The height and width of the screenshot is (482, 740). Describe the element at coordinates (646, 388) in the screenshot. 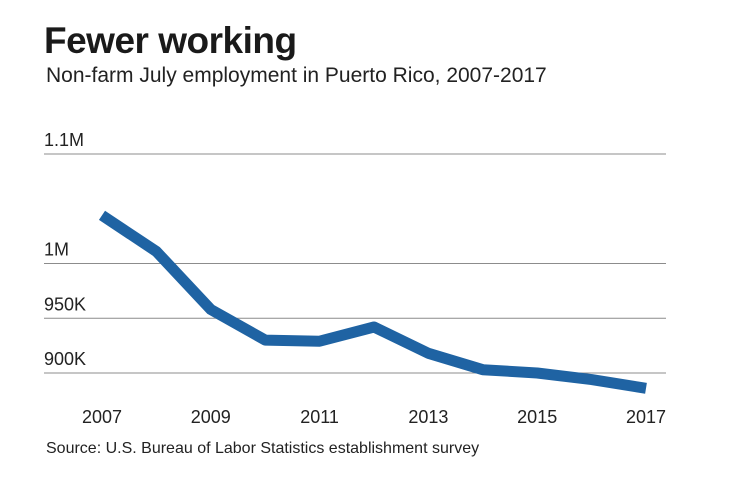

I see `data-point-2017` at that location.